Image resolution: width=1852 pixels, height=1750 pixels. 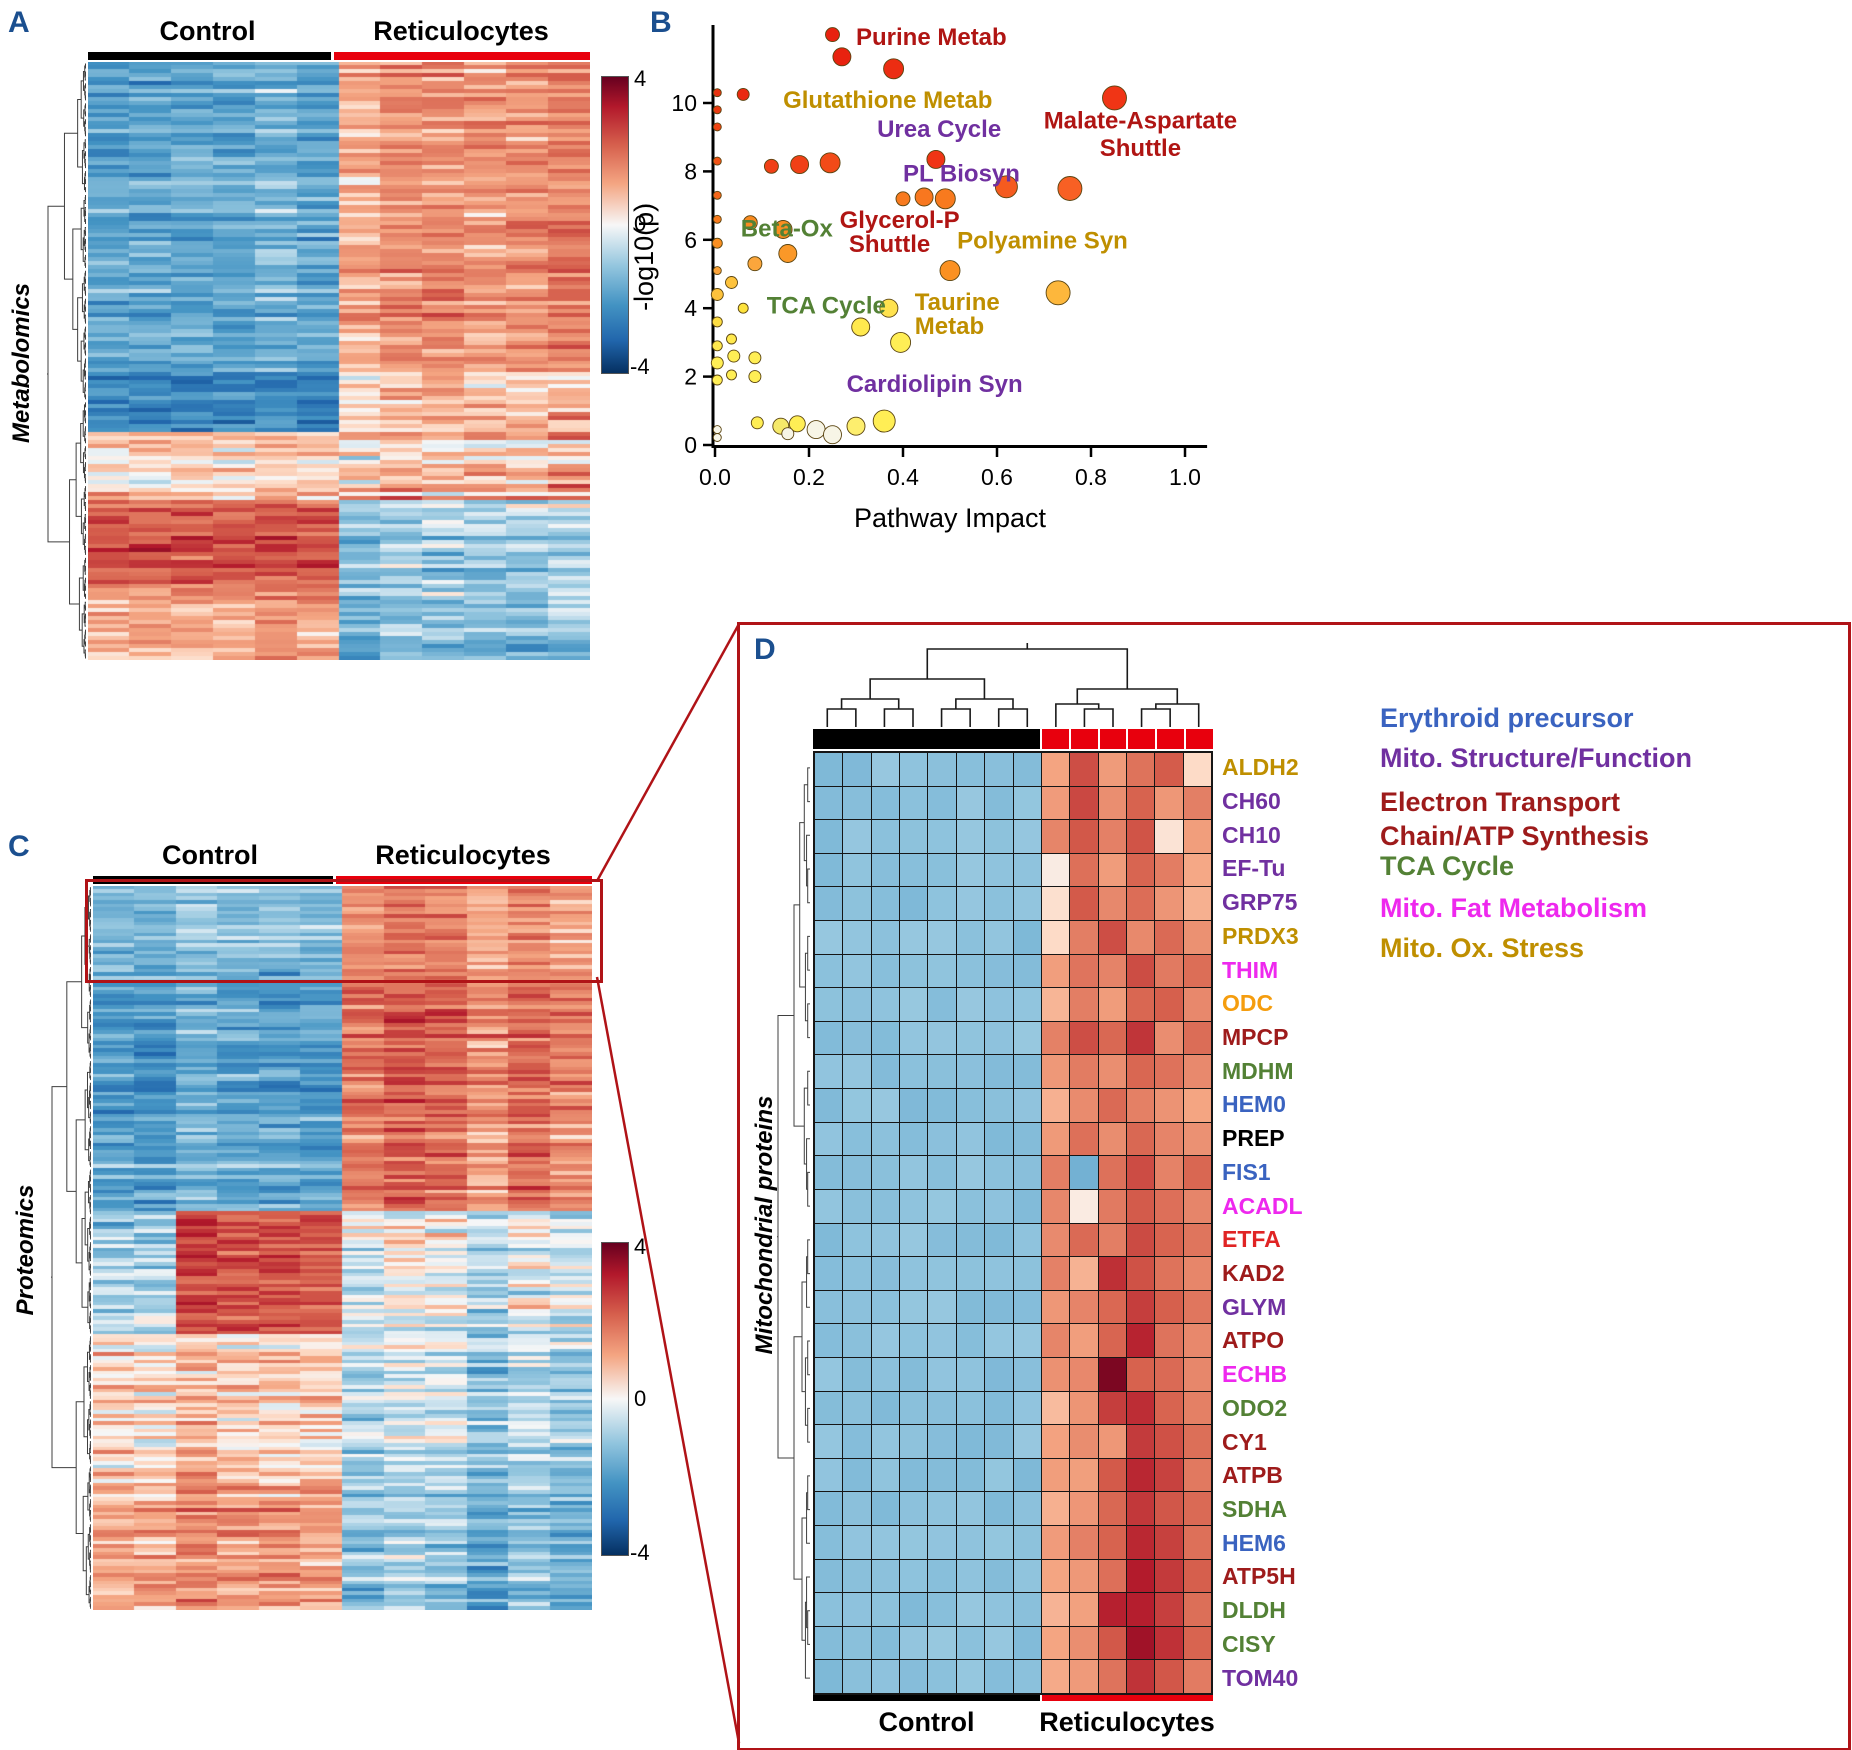 What do you see at coordinates (1254, 1610) in the screenshot?
I see `protein-label-dldh: DLDH` at bounding box center [1254, 1610].